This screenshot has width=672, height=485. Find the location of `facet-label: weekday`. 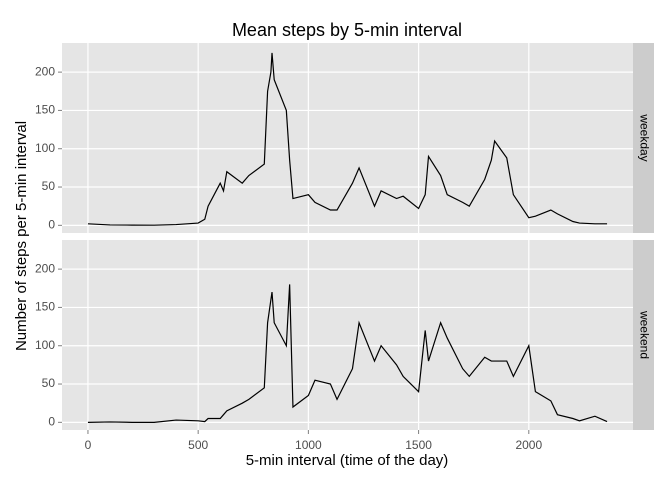

facet-label: weekday is located at coordinates (644, 137).